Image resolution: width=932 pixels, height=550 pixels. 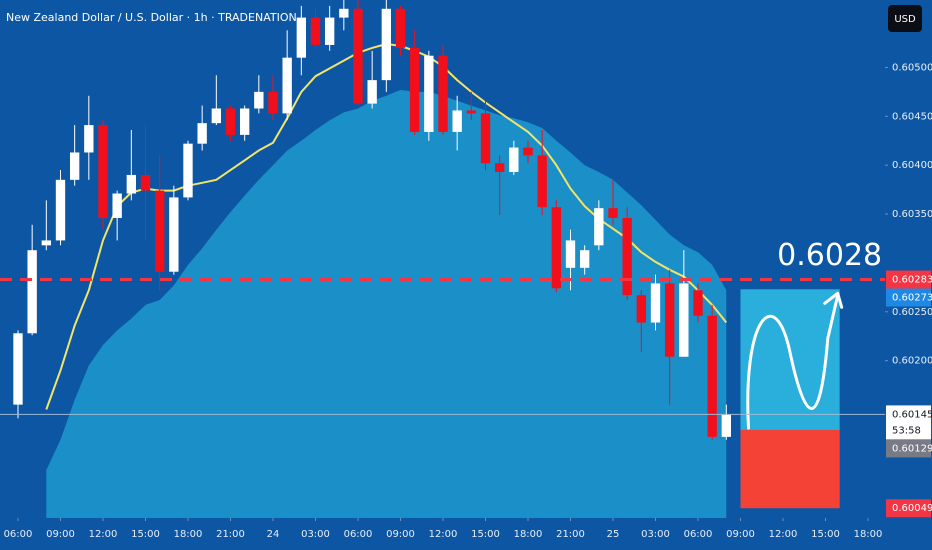 I want to click on annotation: 0.6028, so click(x=829, y=255).